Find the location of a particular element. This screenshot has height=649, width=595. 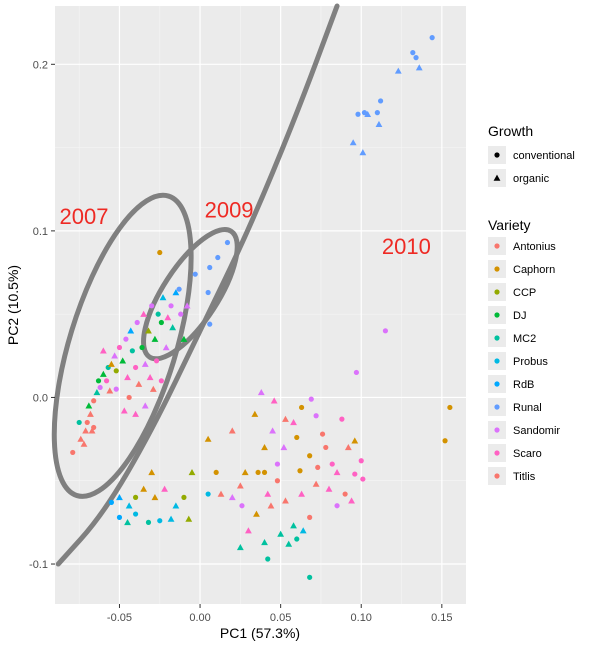

legend-variety-label: Antonius is located at coordinates (534, 247).